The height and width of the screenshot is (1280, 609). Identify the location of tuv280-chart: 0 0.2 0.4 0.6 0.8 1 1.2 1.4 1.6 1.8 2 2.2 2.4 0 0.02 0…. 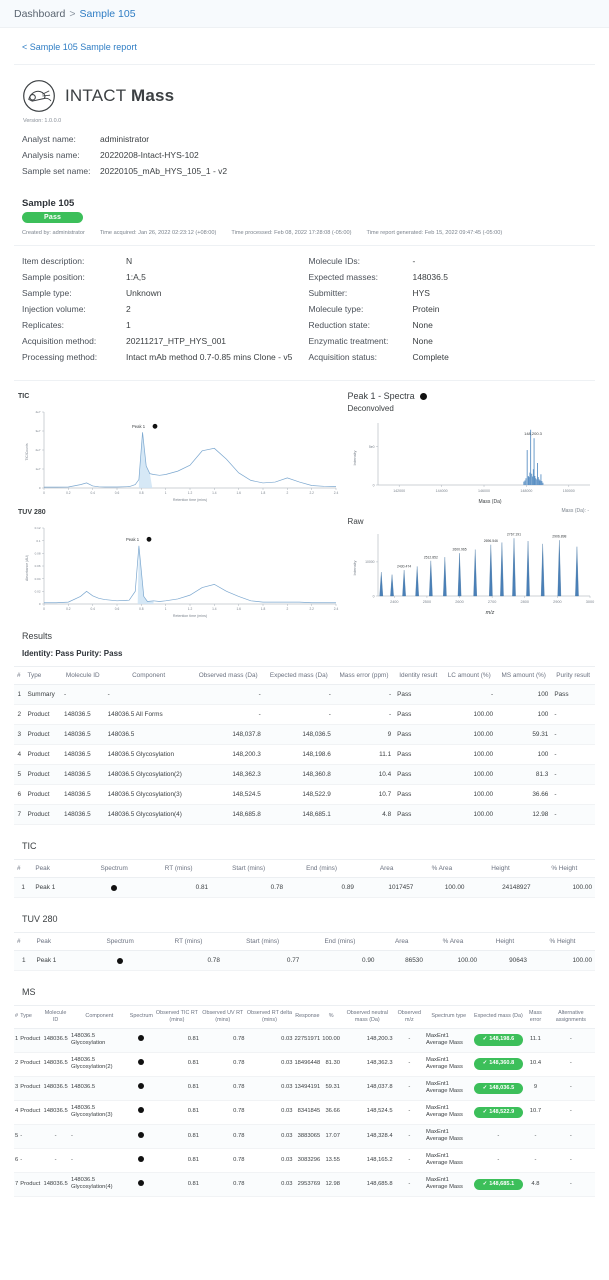
(179, 568).